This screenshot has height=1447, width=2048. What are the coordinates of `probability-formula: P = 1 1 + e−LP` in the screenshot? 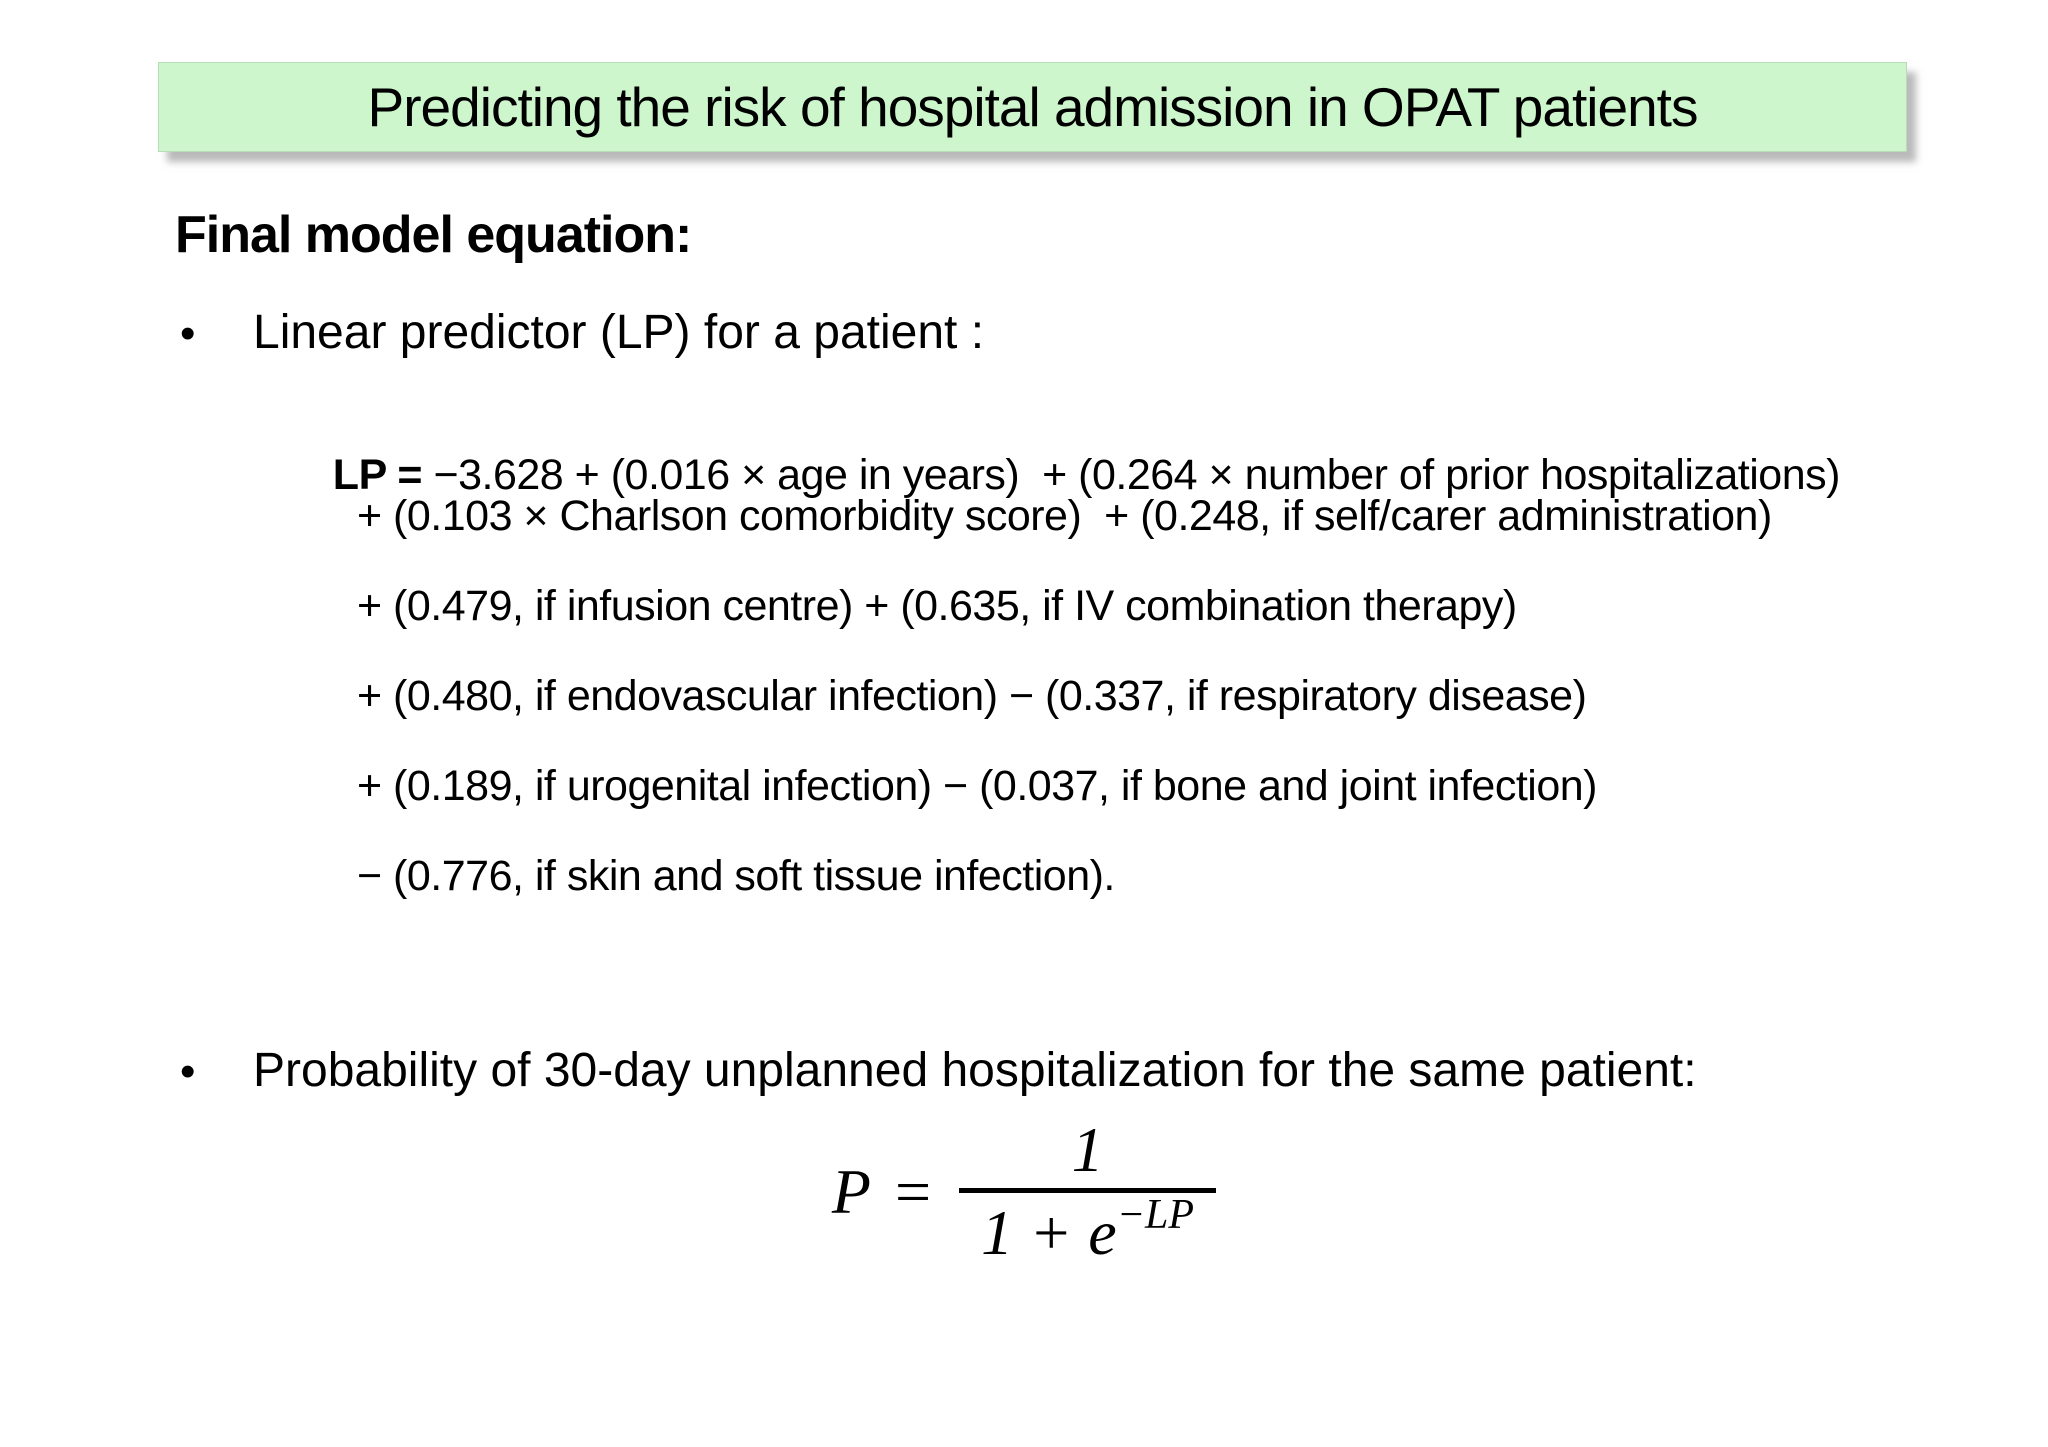 It's located at (1024, 1191).